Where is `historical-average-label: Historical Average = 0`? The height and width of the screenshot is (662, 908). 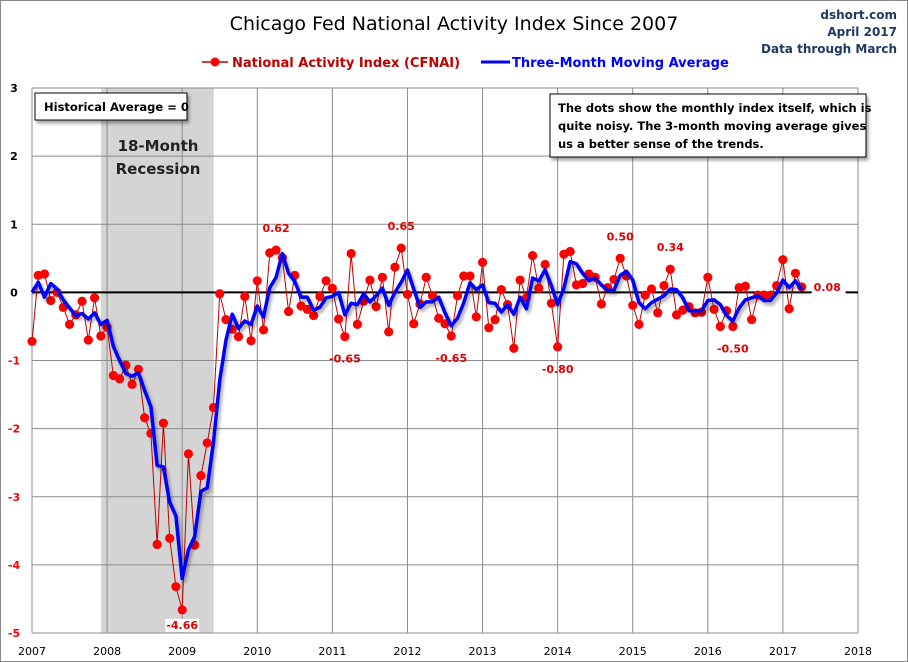 historical-average-label: Historical Average = 0 is located at coordinates (116, 107).